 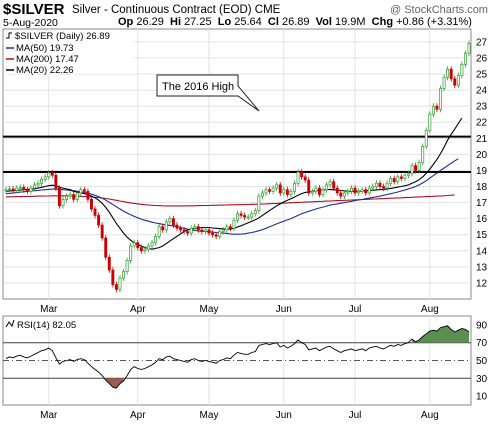 I want to click on chg-label: Chg, so click(x=382, y=22).